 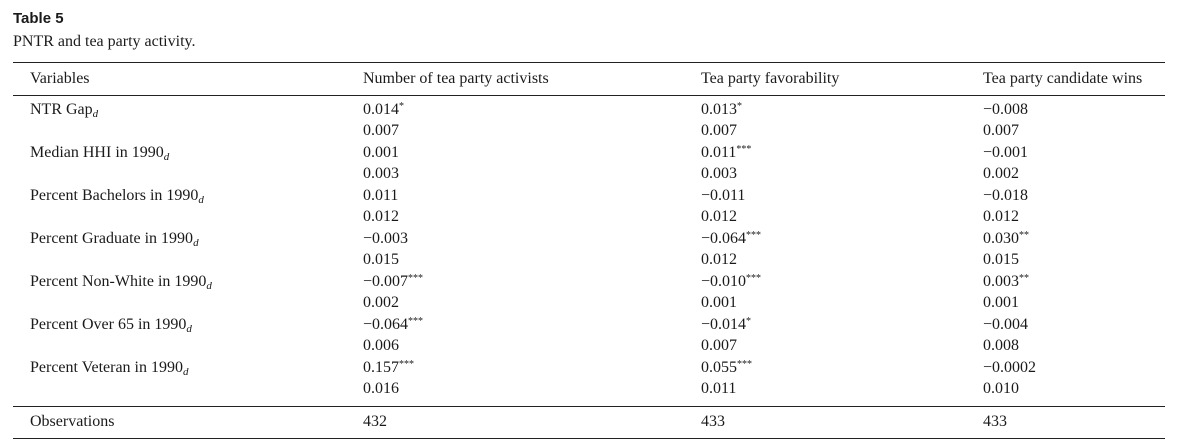 I want to click on standard-error-activists: 0.003, so click(x=381, y=173).